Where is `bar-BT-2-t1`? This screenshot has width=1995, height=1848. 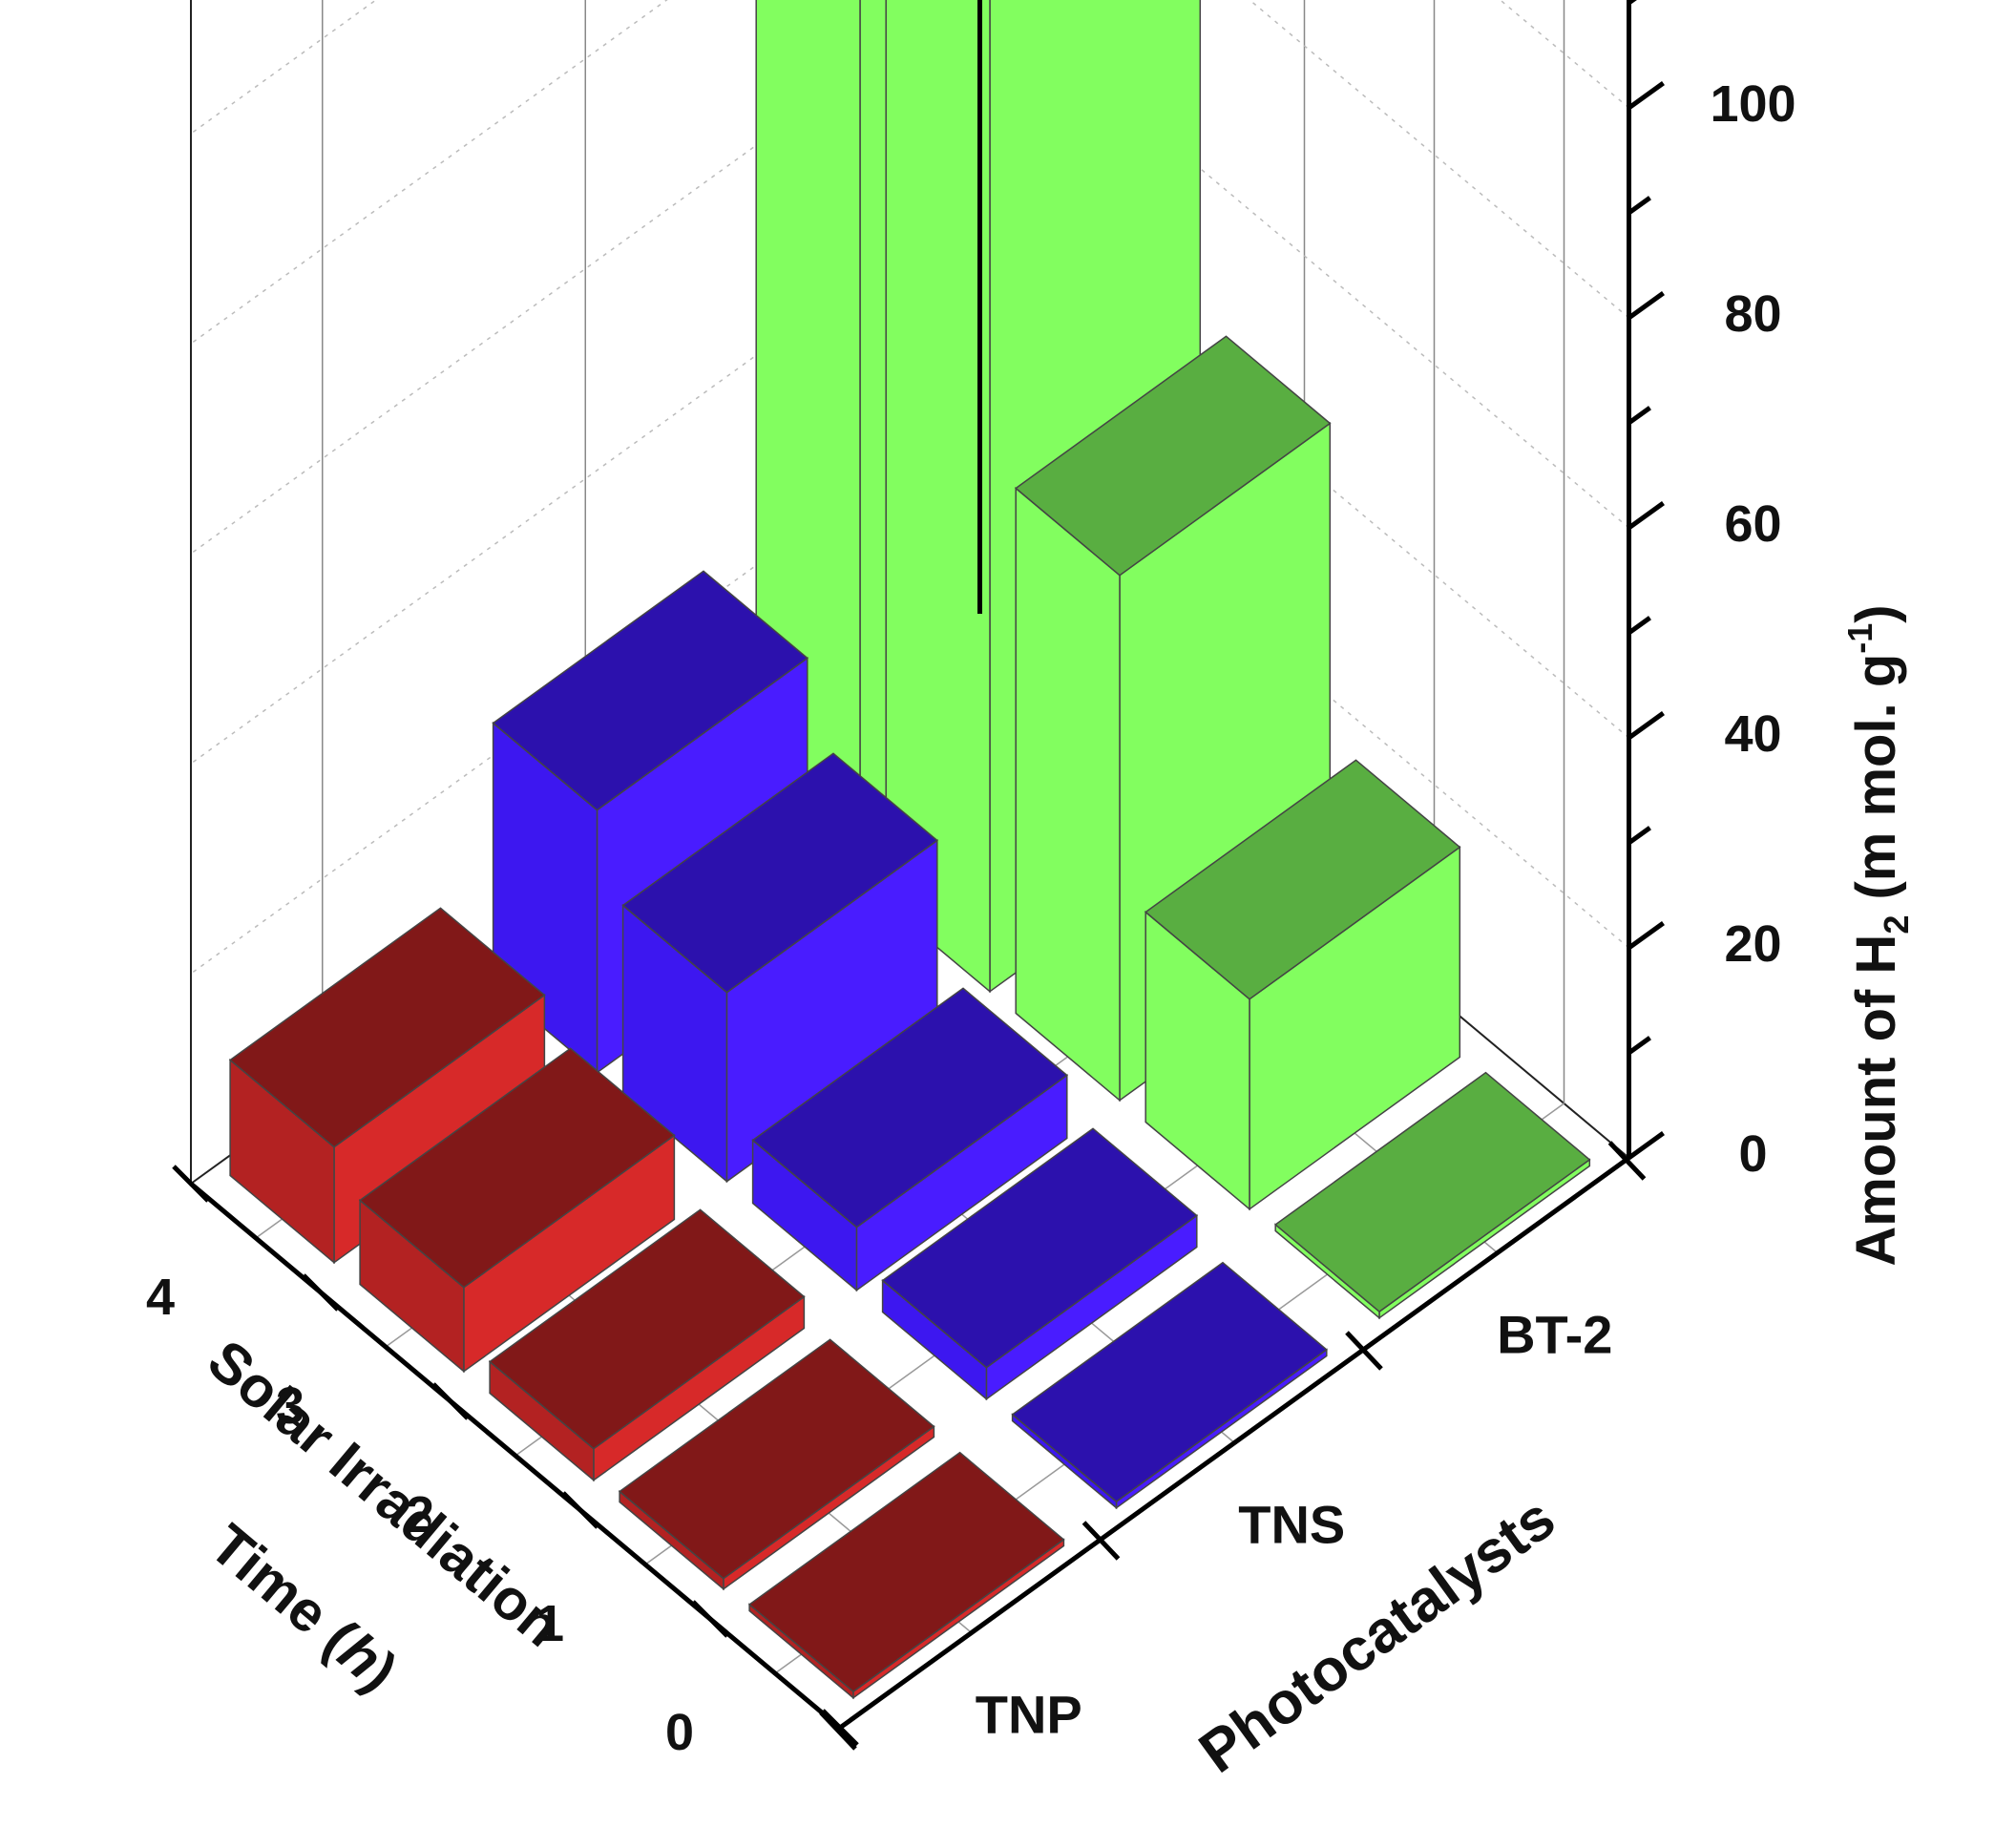
bar-BT-2-t1 is located at coordinates (1303, 985).